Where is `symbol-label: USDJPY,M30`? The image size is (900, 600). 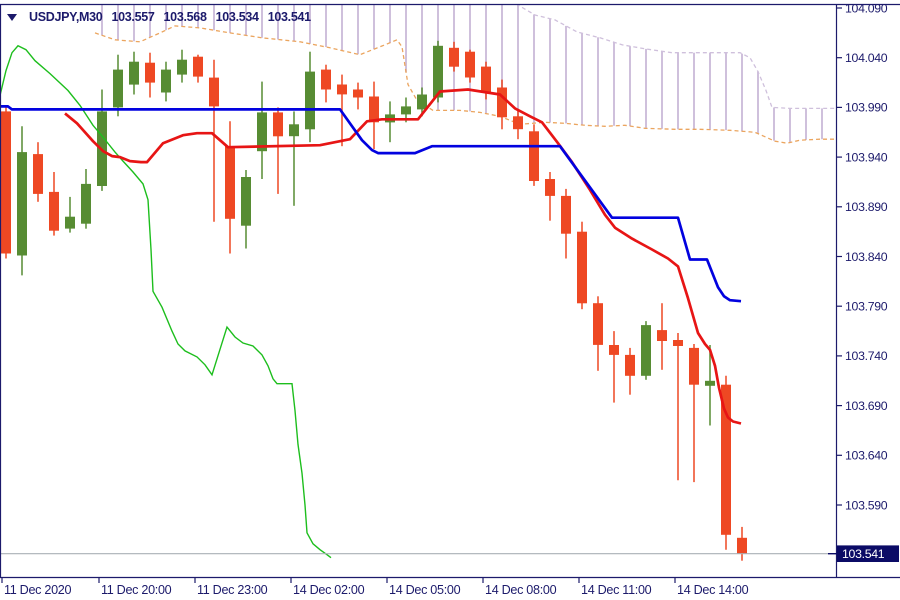
symbol-label: USDJPY,M30 is located at coordinates (66, 17).